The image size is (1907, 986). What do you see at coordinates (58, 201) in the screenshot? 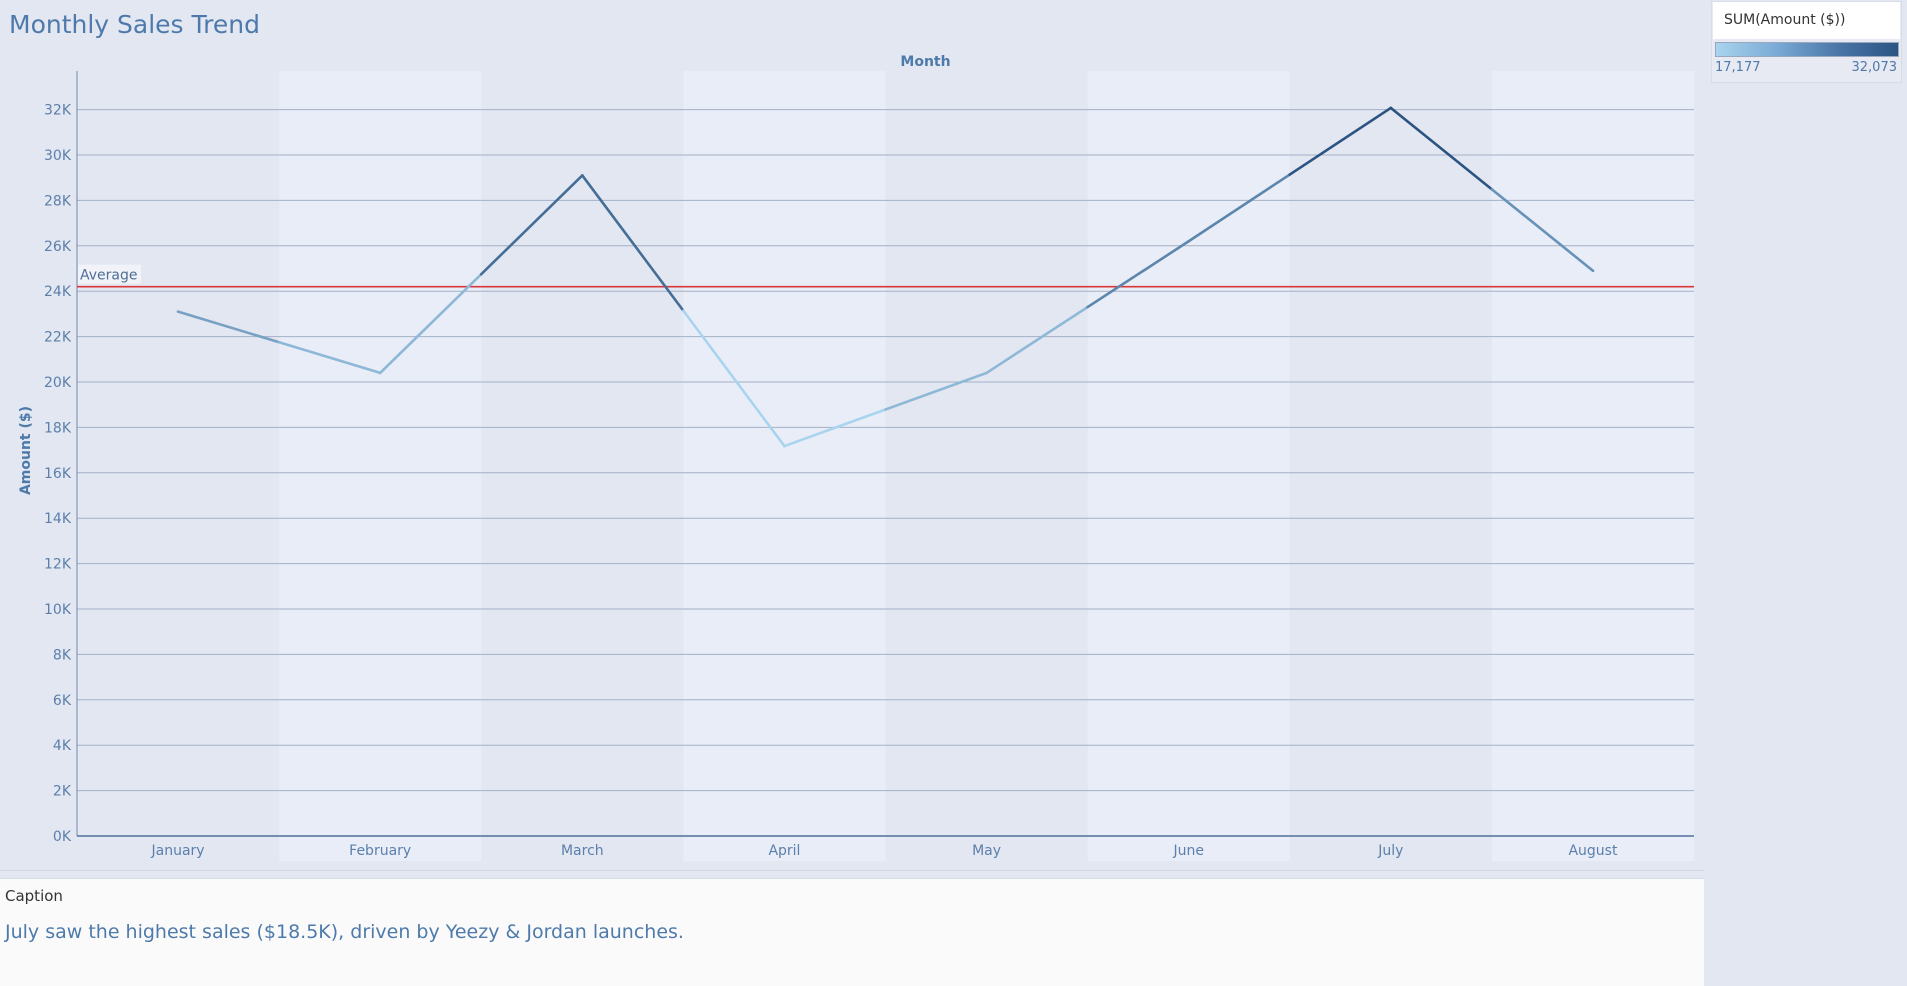
I see `y-tick-label: 28K` at bounding box center [58, 201].